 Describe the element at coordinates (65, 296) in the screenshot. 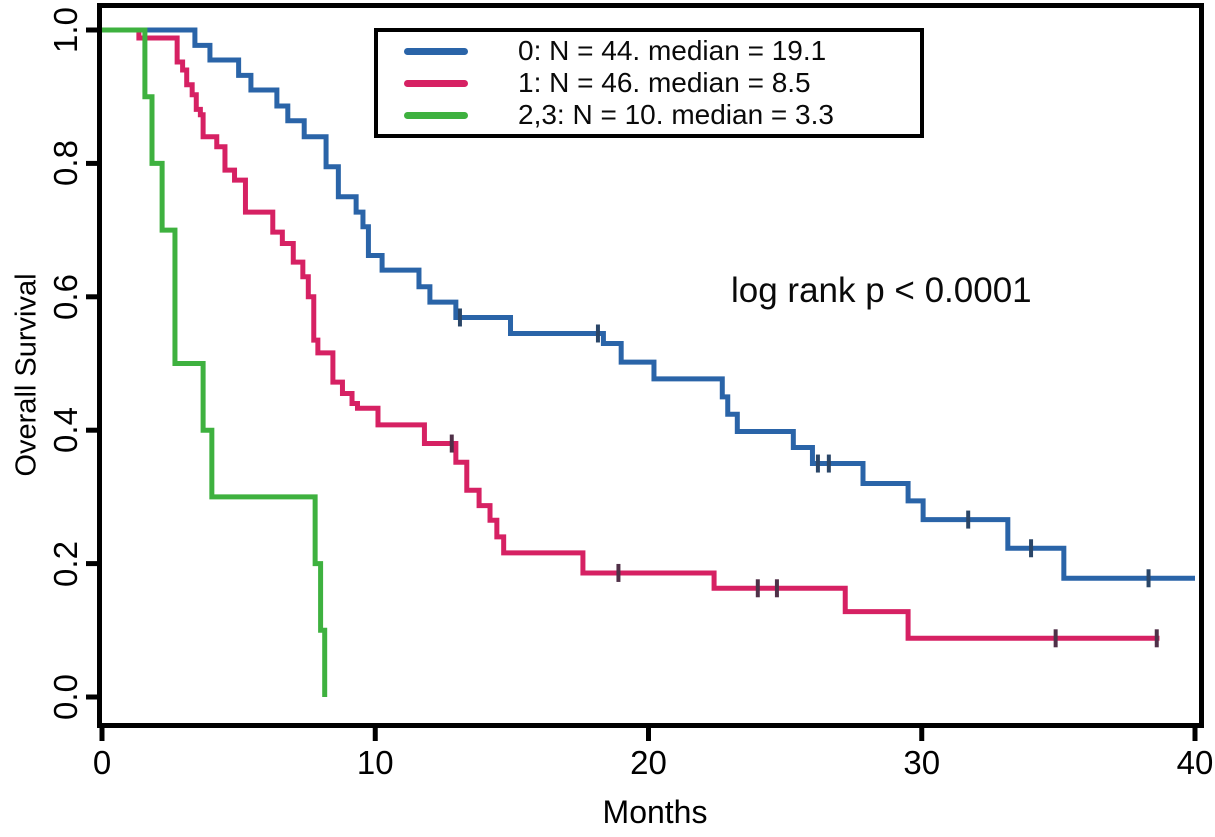

I see `y-tick-label: 0.6` at that location.